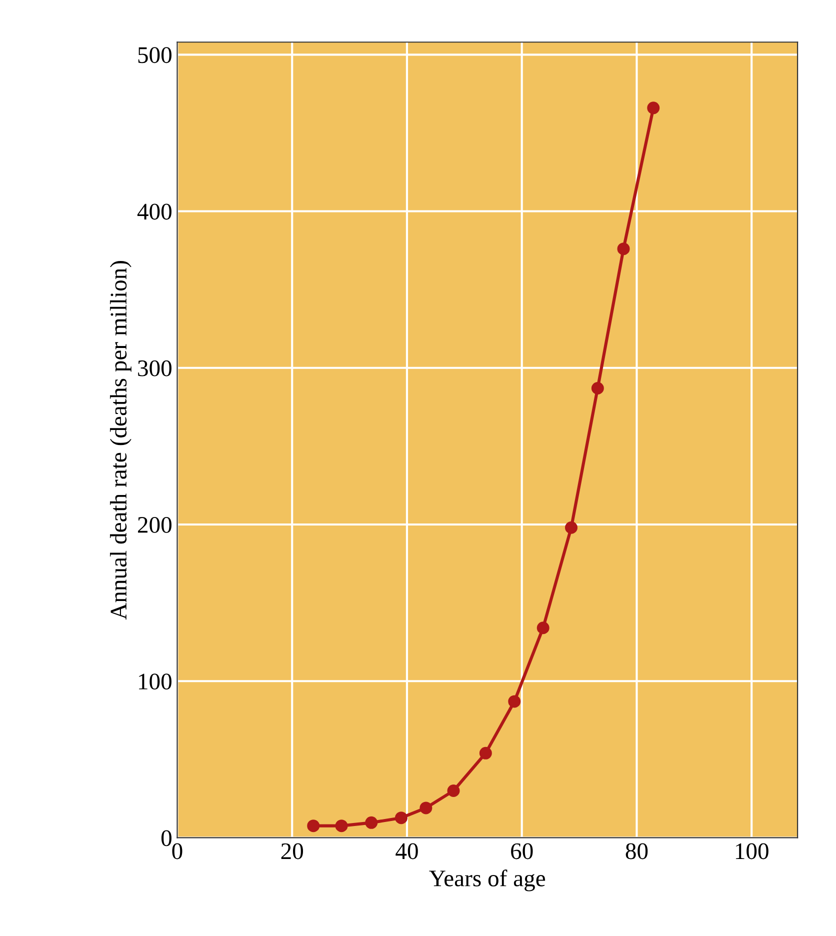  What do you see at coordinates (522, 851) in the screenshot?
I see `x-tick-label: 60` at bounding box center [522, 851].